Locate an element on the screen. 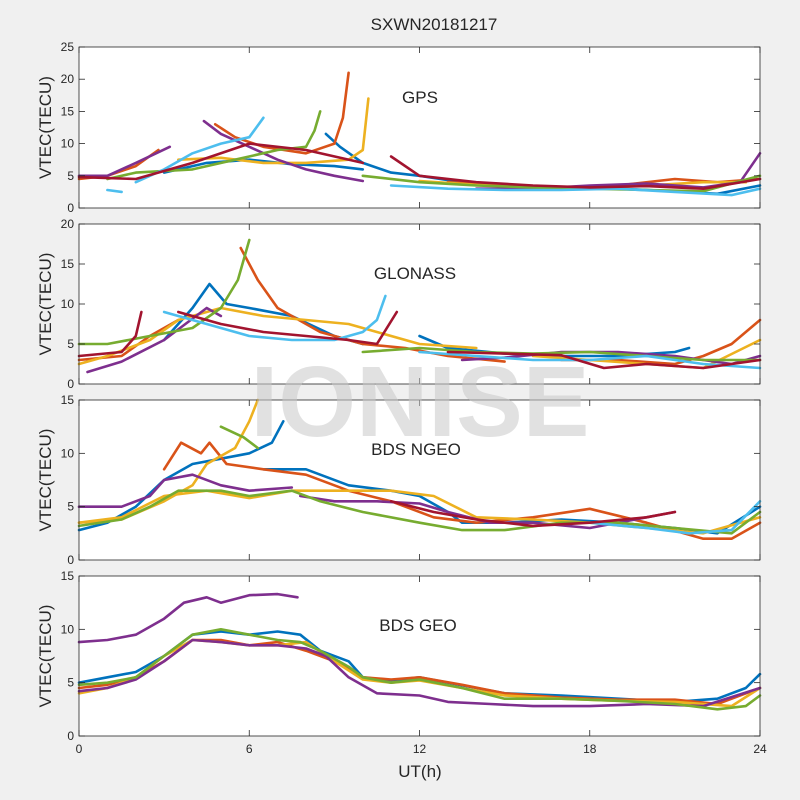 This screenshot has height=800, width=800. y-tick-label: 25 is located at coordinates (68, 47).